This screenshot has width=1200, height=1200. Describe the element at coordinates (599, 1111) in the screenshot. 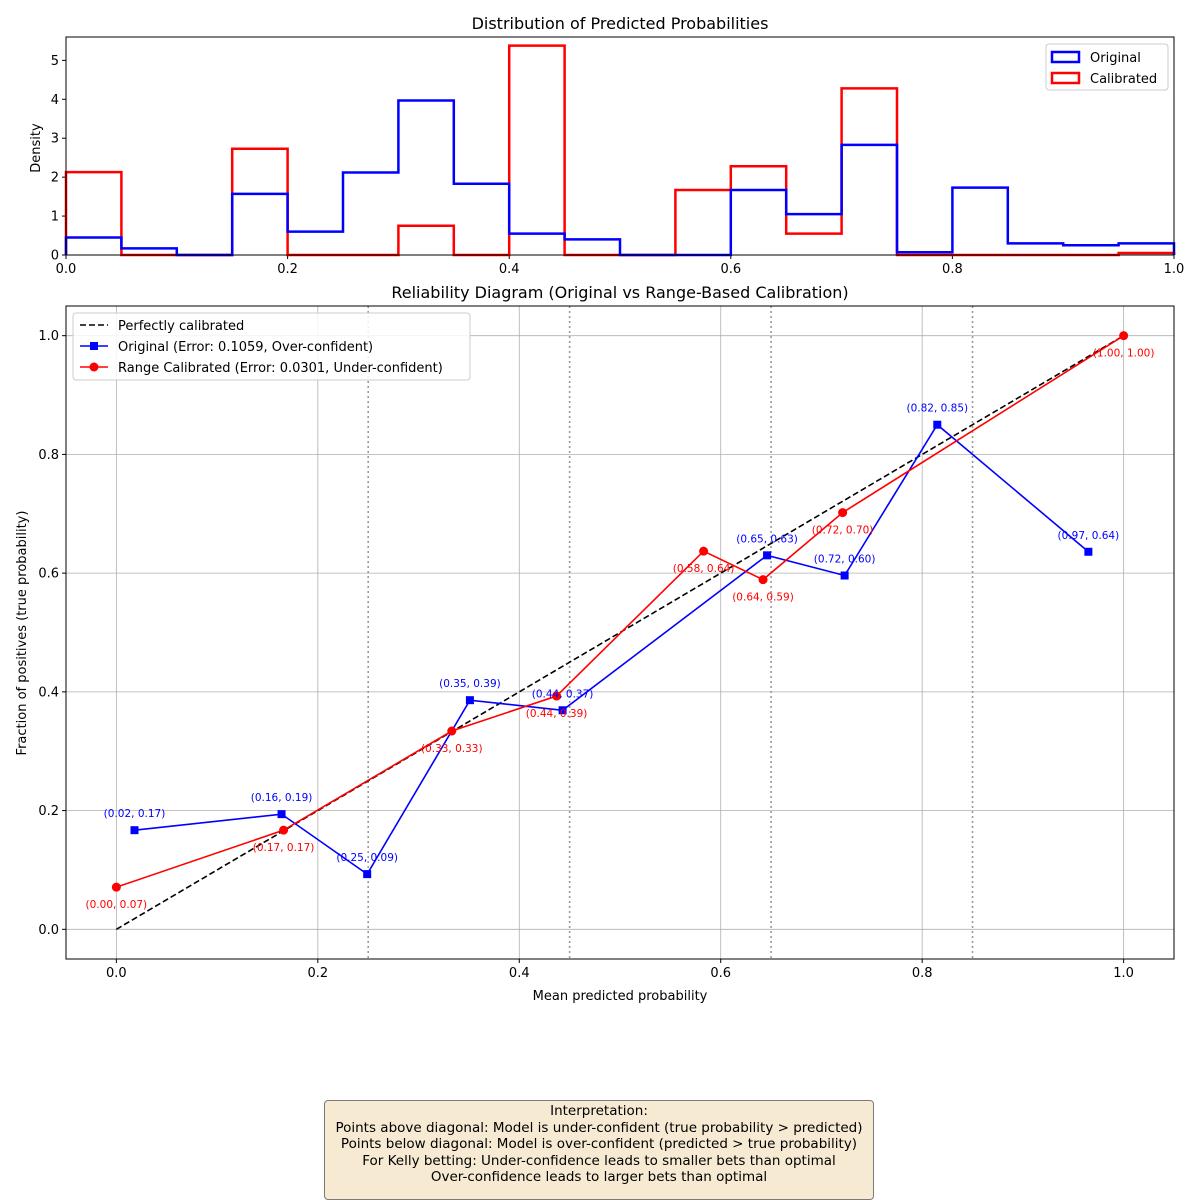

I see `interpretation-title: Interpretation:` at that location.